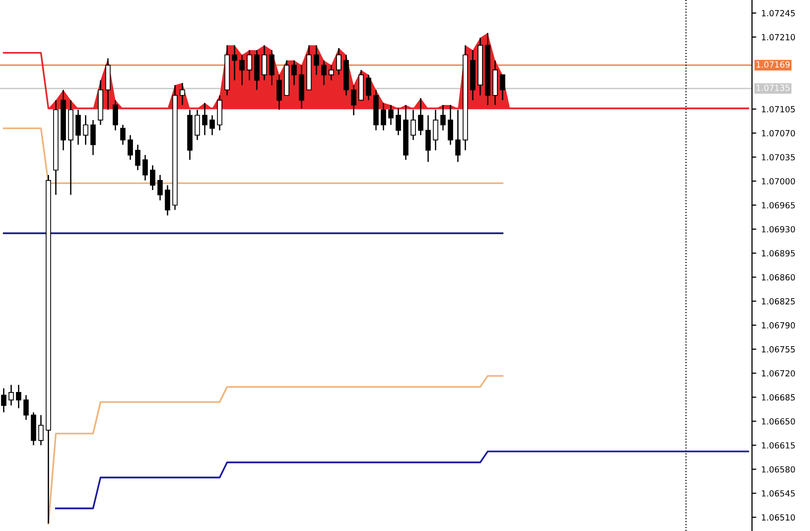  What do you see at coordinates (778, 493) in the screenshot?
I see `y-tick-label: 1.06545` at bounding box center [778, 493].